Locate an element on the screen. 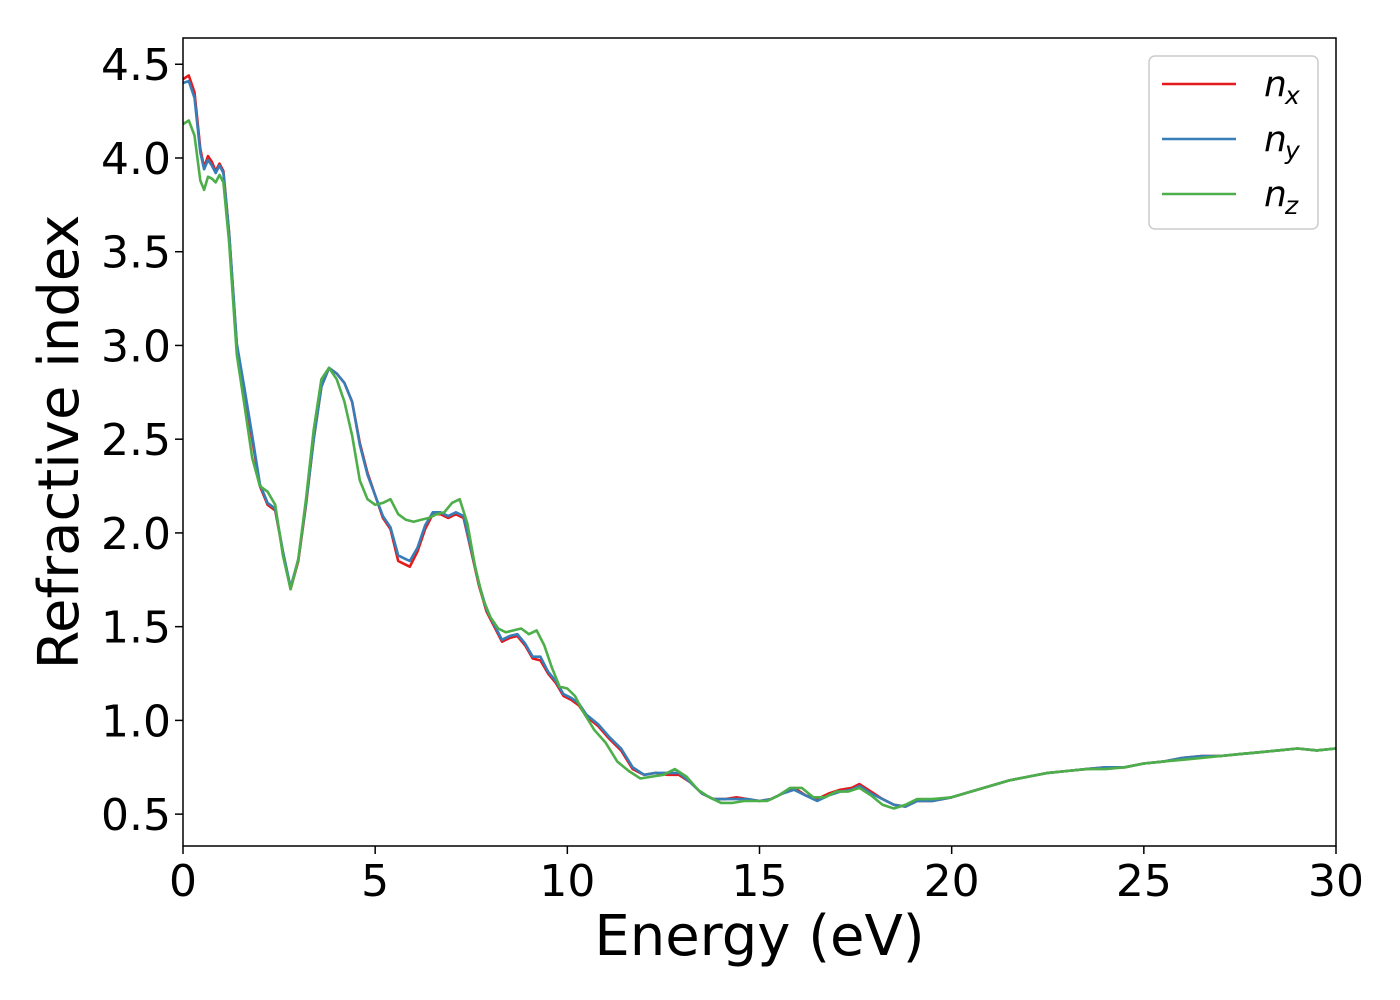 The image size is (1400, 1000). legend-item-nx: nx is located at coordinates (1231, 87).